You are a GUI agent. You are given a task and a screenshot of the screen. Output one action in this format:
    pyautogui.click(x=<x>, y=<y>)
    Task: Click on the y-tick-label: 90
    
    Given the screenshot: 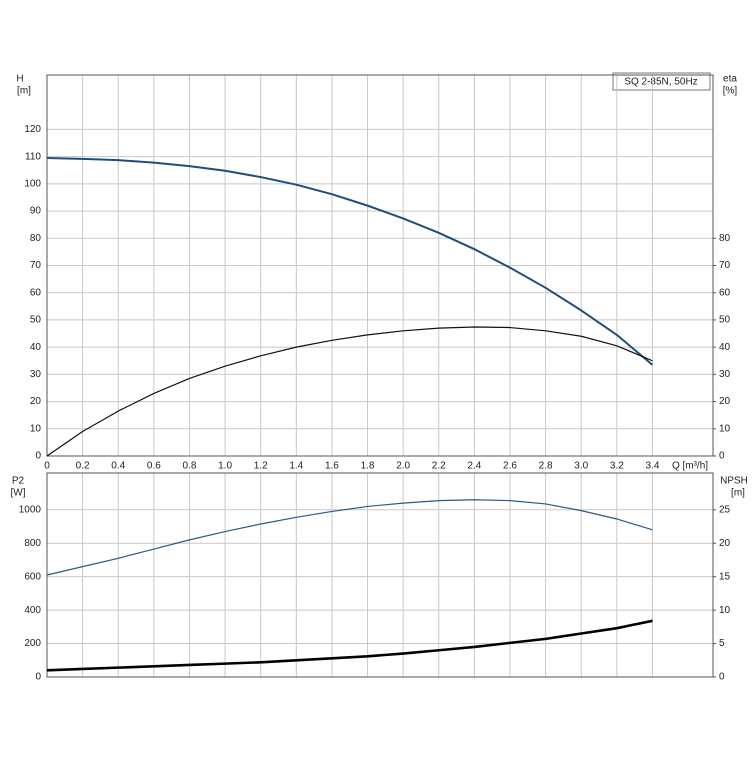 What is the action you would take?
    pyautogui.click(x=36, y=211)
    